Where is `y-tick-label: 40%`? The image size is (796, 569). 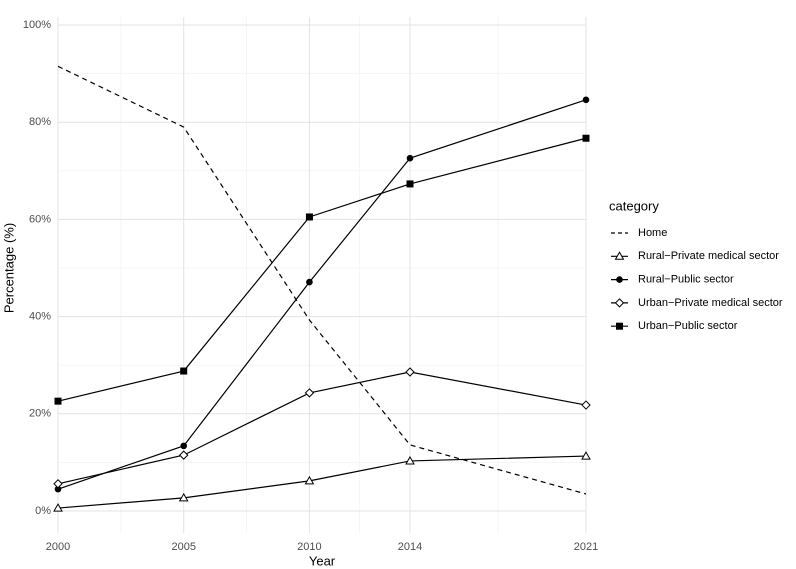 y-tick-label: 40% is located at coordinates (40, 317).